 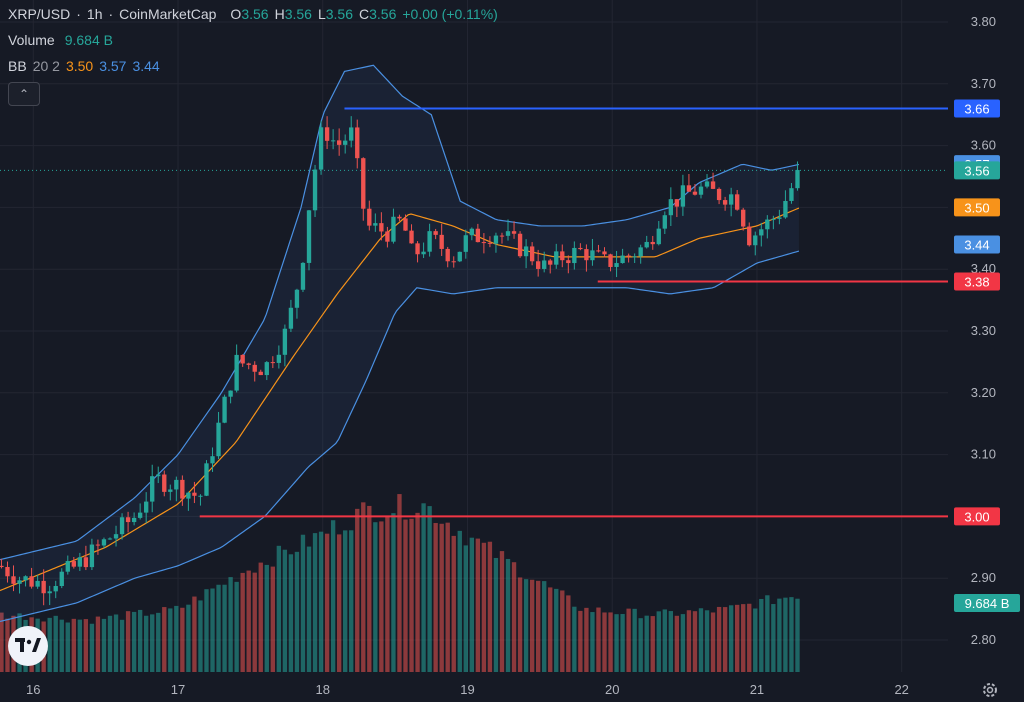 I want to click on volume-label: Volume, so click(x=31, y=40).